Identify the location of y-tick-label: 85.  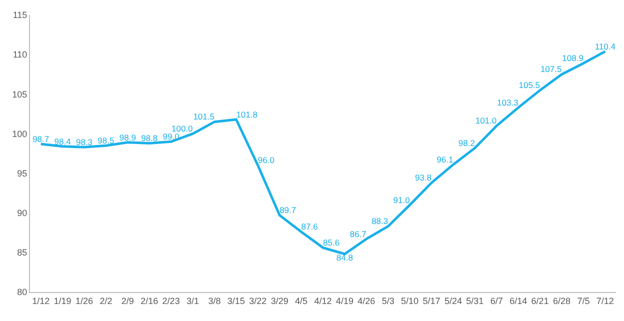
(22, 253).